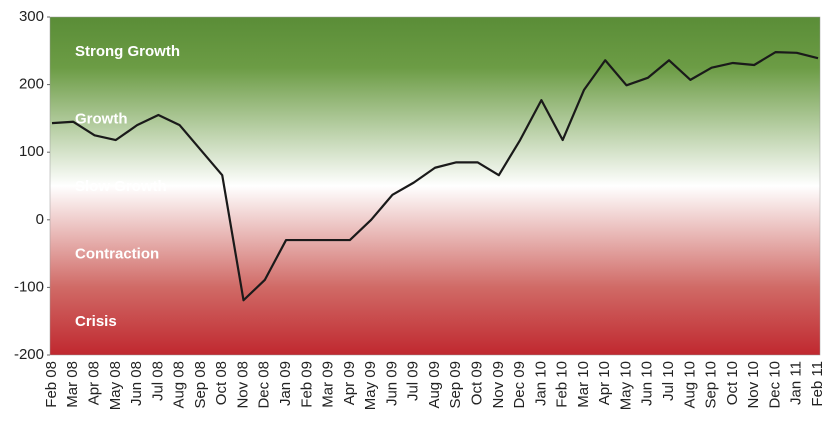 Image resolution: width=828 pixels, height=434 pixels. I want to click on x-tick-label: Apr 09, so click(349, 383).